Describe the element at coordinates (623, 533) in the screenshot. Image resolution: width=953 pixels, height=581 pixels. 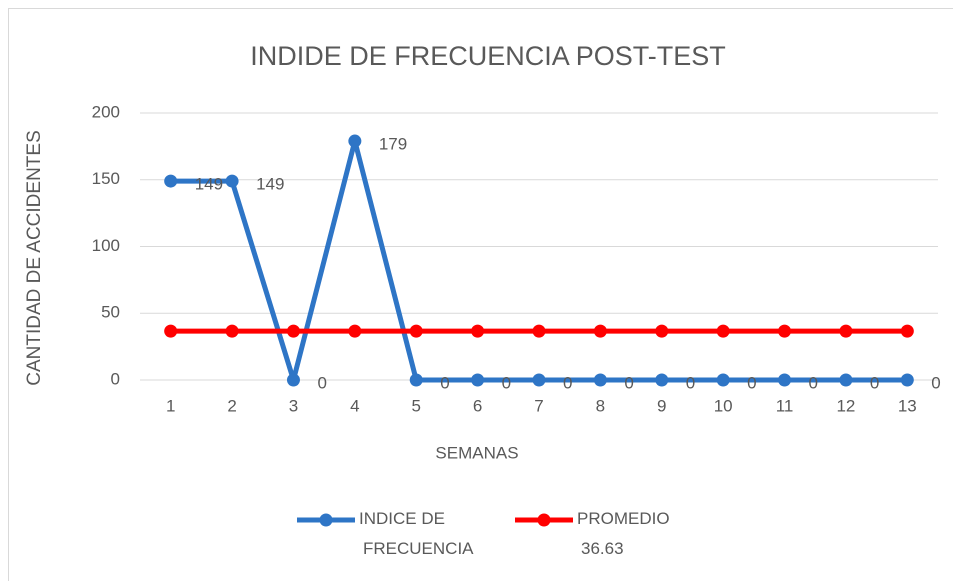
I see `legend-label: PROMEDIO 36.63` at that location.